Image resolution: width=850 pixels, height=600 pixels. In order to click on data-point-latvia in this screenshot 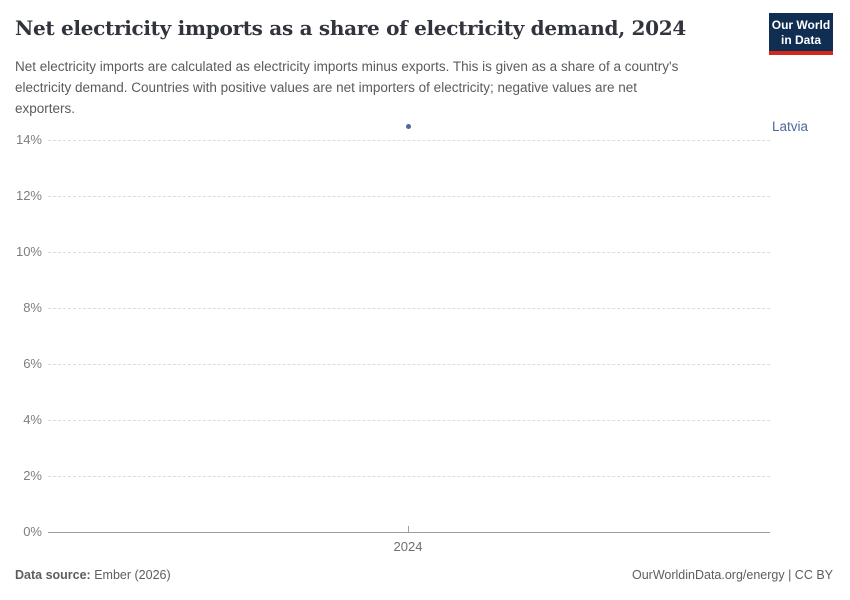, I will do `click(408, 126)`.